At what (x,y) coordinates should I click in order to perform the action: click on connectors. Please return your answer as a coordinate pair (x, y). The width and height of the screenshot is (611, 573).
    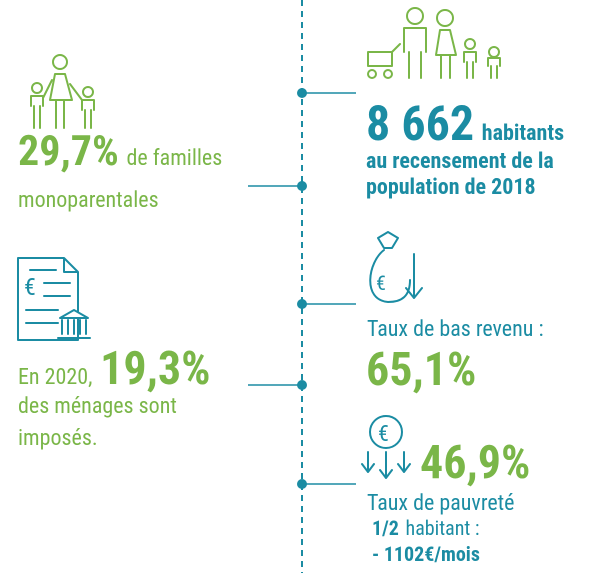
    Looking at the image, I should click on (302, 288).